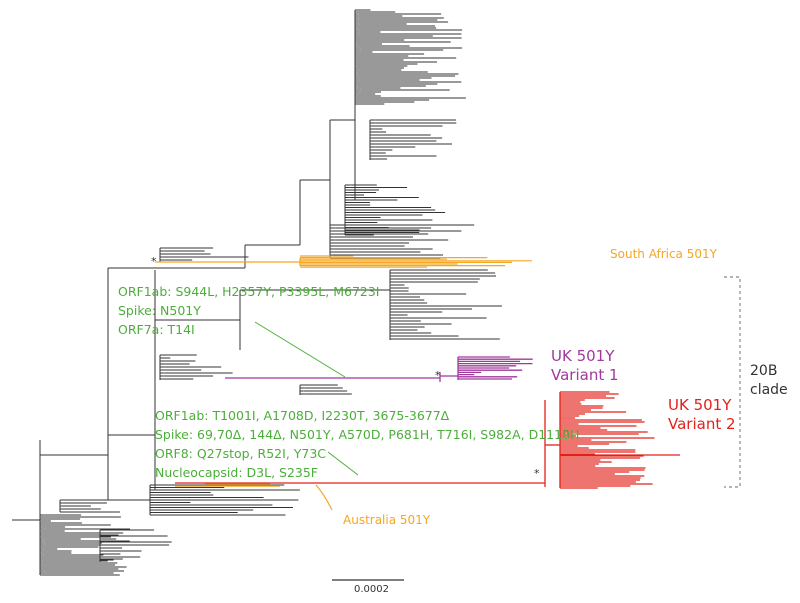 Image resolution: width=800 pixels, height=603 pixels. Describe the element at coordinates (732, 382) in the screenshot. I see `clade-bracket` at that location.